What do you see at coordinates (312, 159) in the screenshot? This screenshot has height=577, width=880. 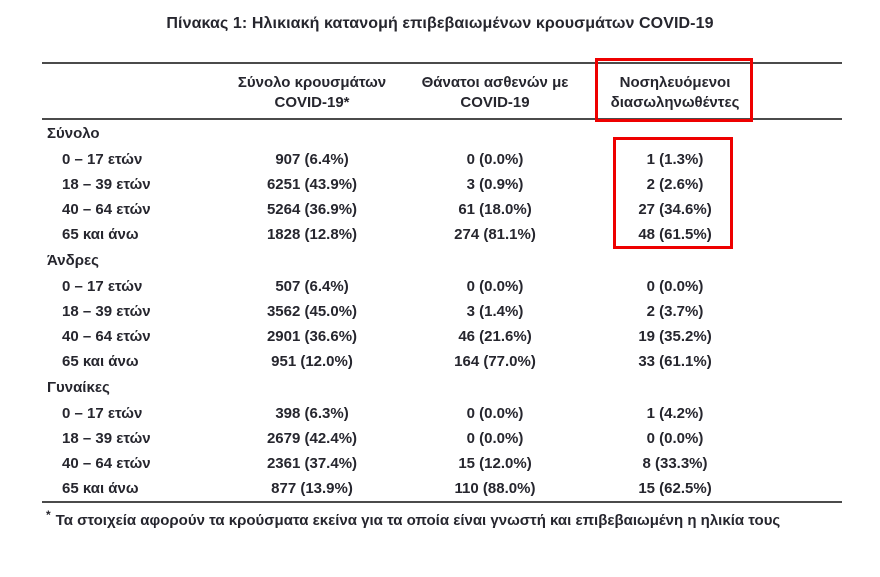 I see `cases-cell: 907 (6.4%)` at bounding box center [312, 159].